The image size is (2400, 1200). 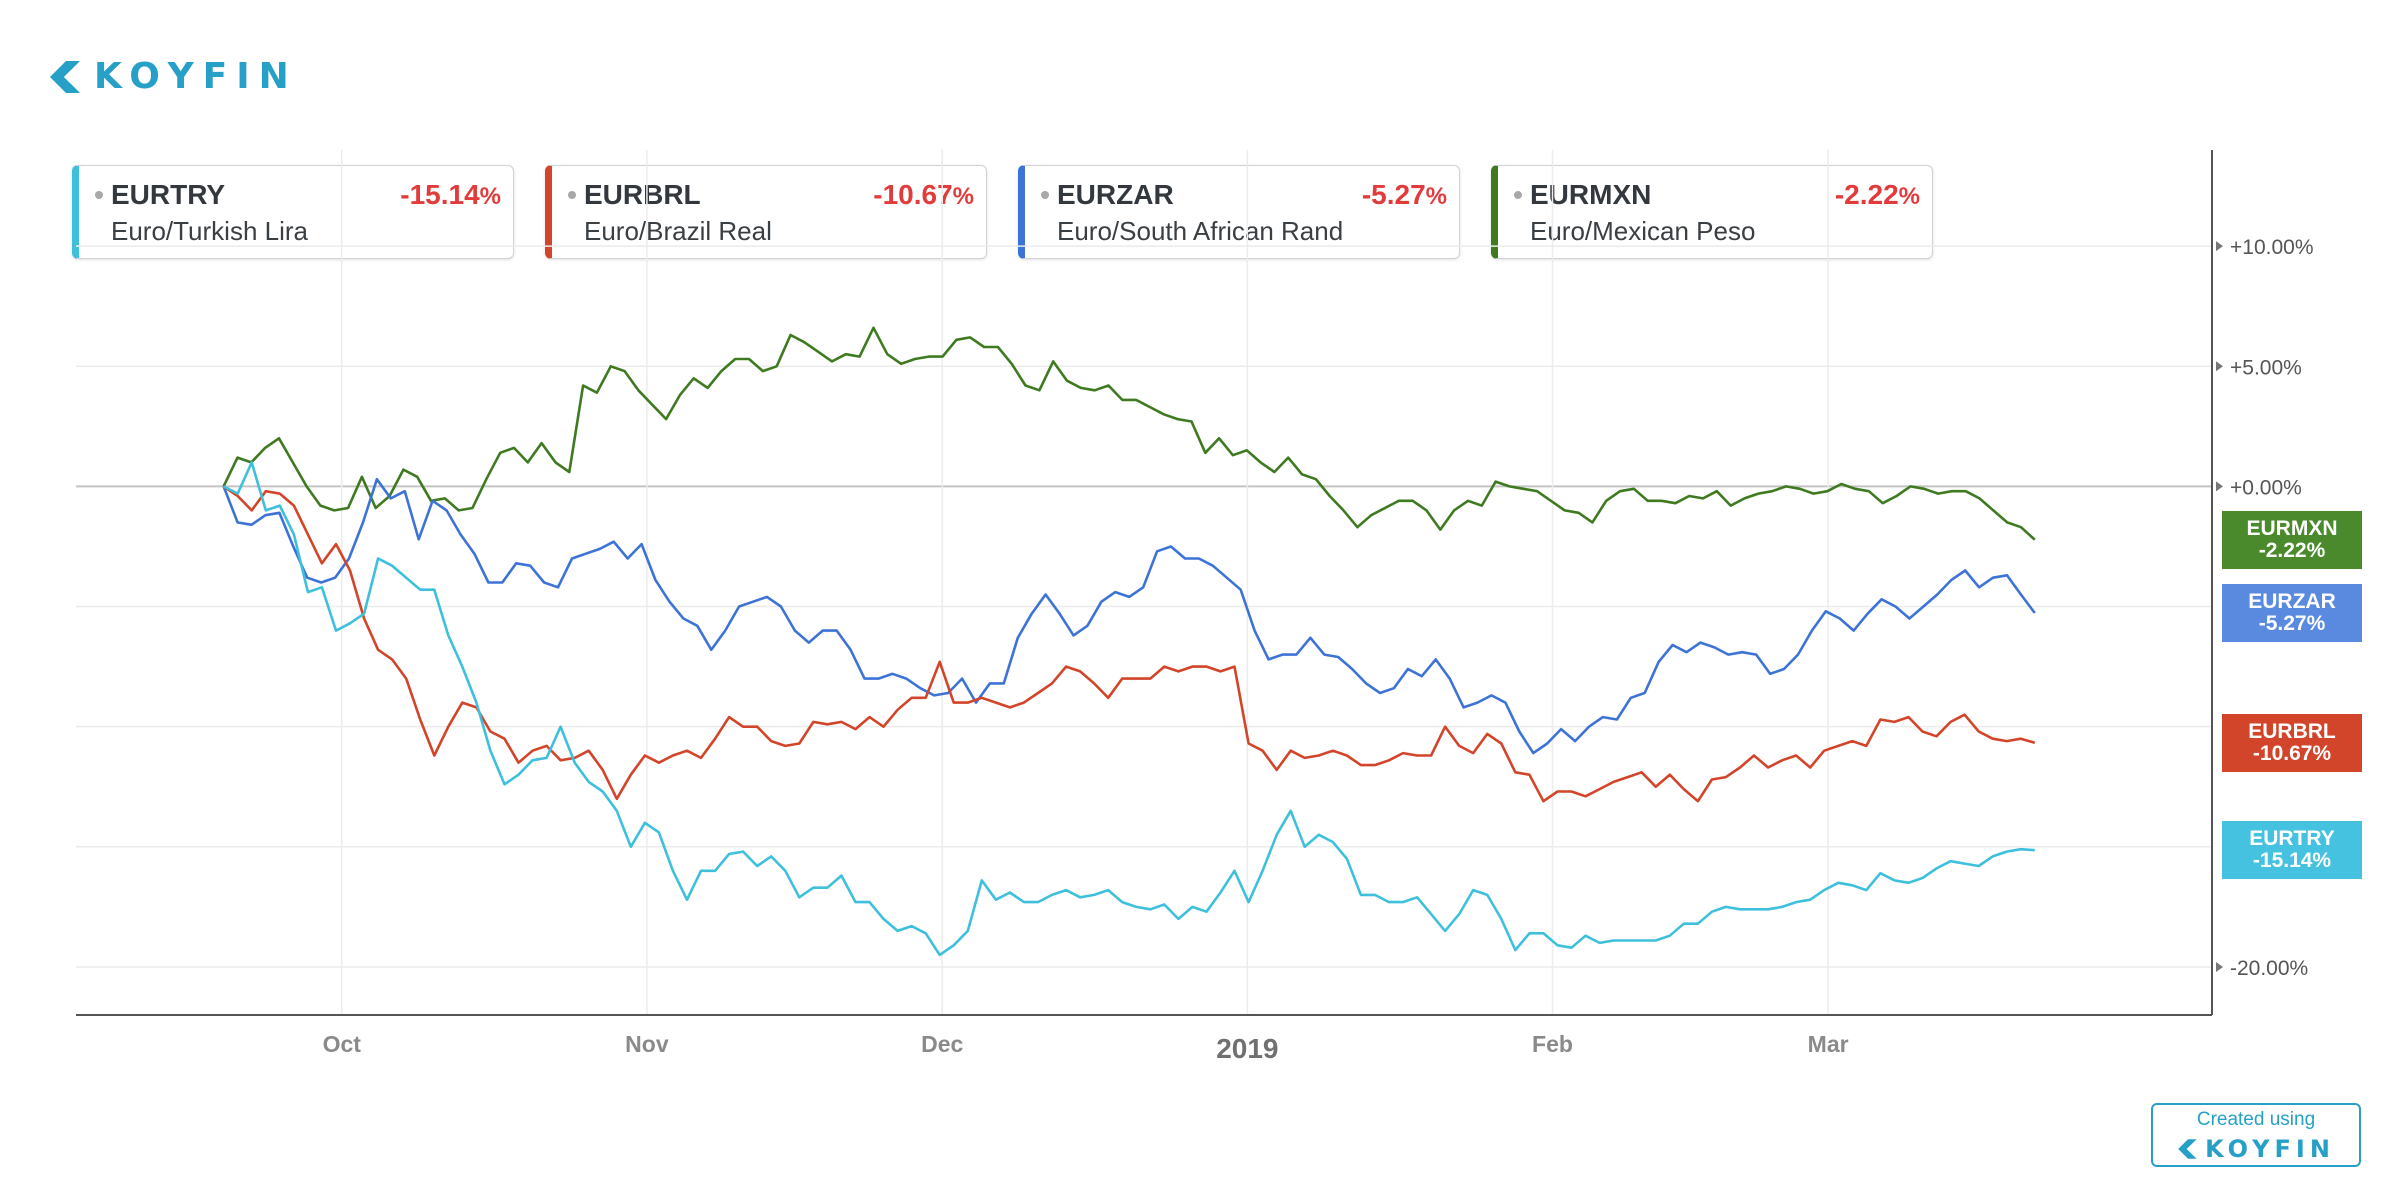 What do you see at coordinates (450, 194) in the screenshot?
I see `legend-change: -15.14%` at bounding box center [450, 194].